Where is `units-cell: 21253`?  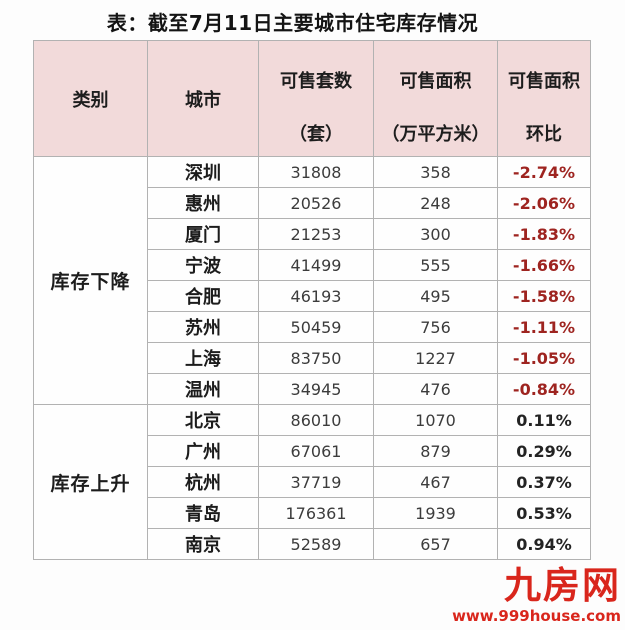
units-cell: 21253 is located at coordinates (316, 234).